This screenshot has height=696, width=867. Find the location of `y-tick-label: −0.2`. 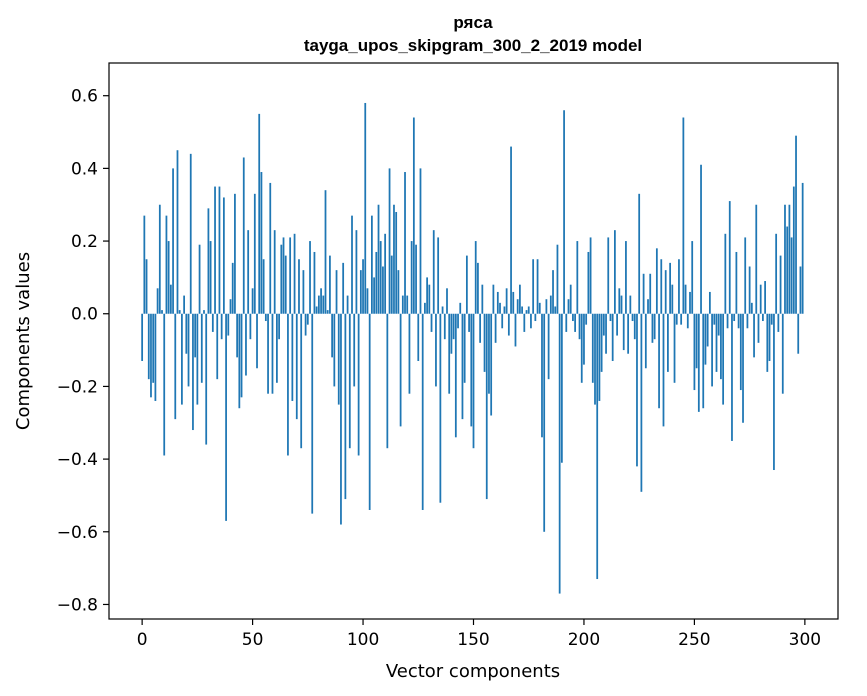

y-tick-label: −0.2 is located at coordinates (77, 387).